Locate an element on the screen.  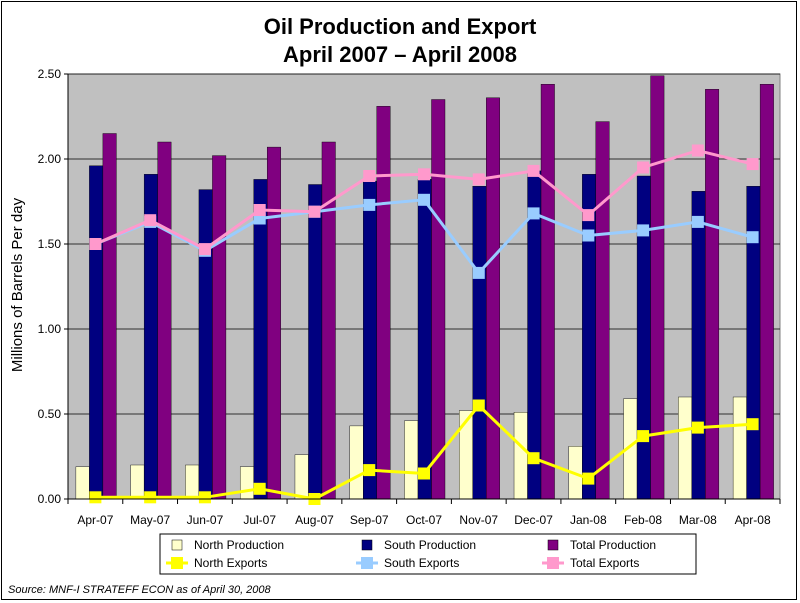
legend-label-total-production: Total Production is located at coordinates (613, 545).